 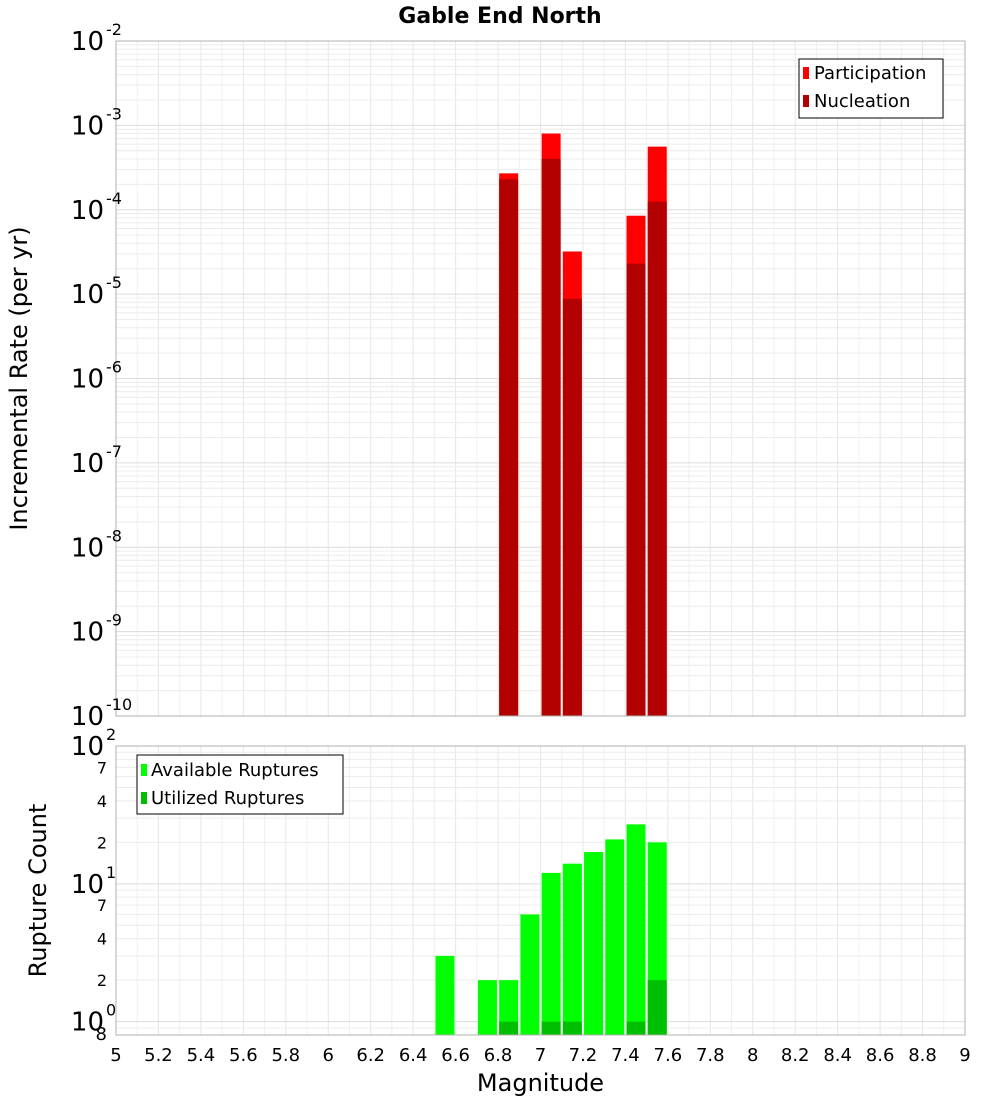 I want to click on y-tick-label: 10 2, so click(x=93, y=743).